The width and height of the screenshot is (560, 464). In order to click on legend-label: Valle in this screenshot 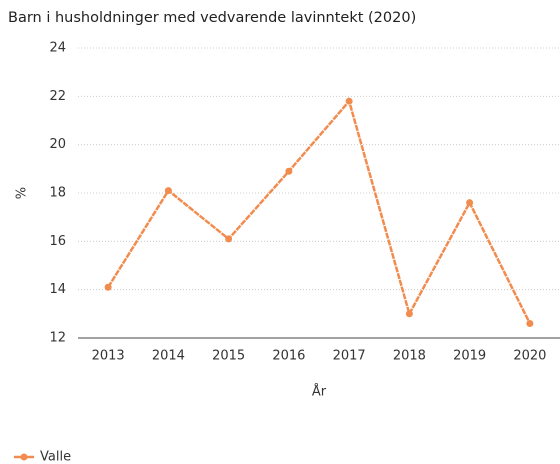, I will do `click(55, 457)`.